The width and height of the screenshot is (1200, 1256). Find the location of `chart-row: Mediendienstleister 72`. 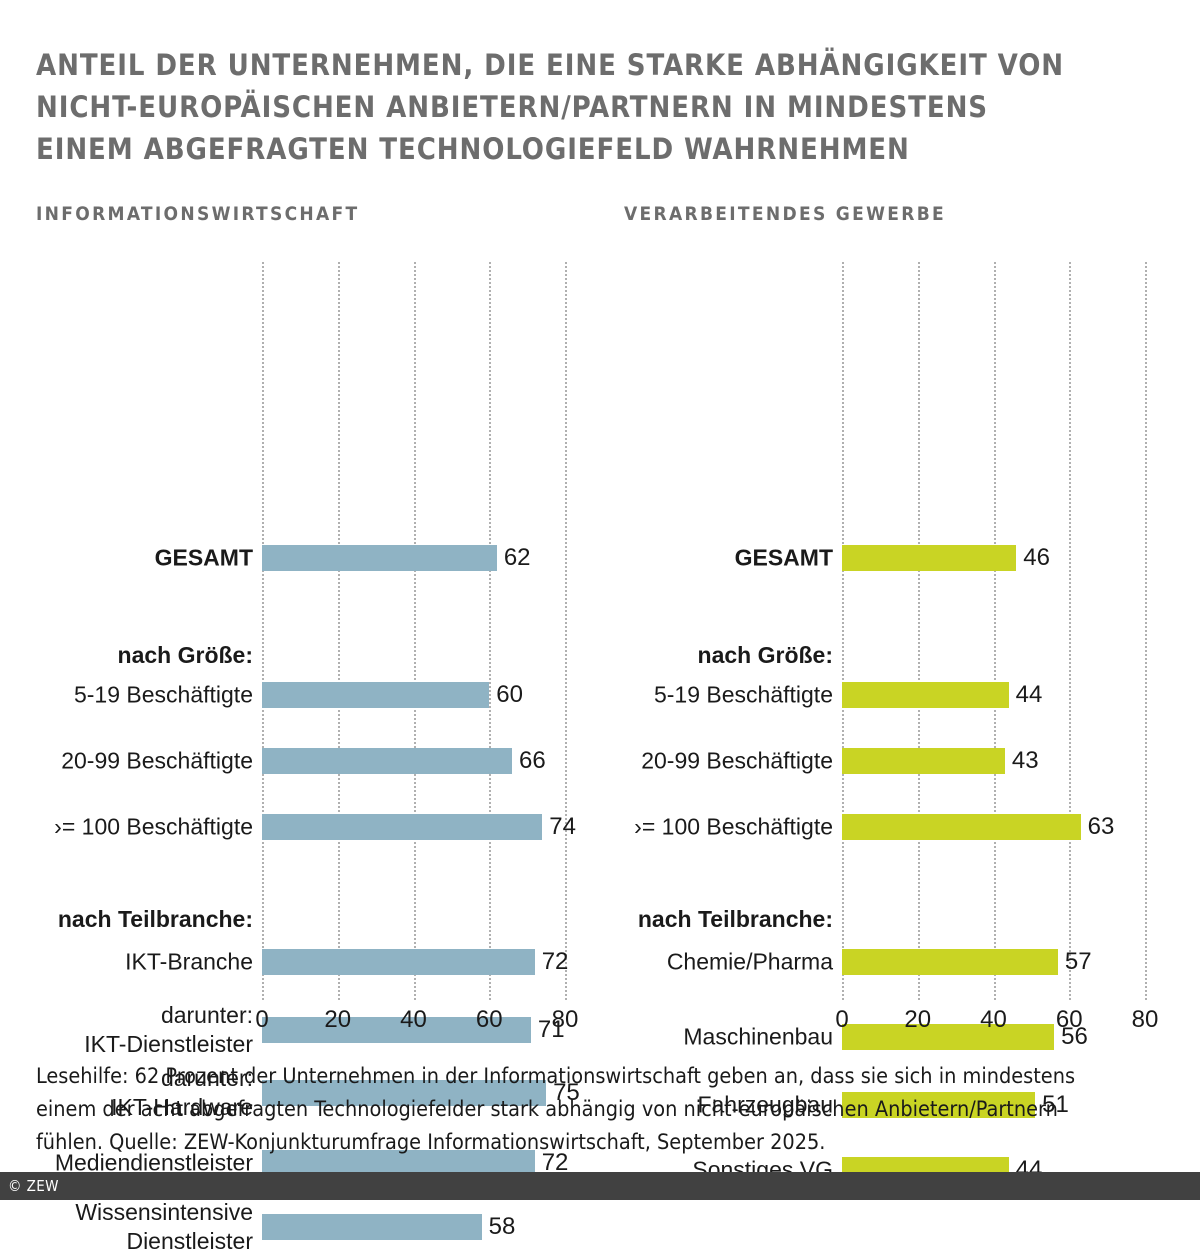

chart-row: Mediendienstleister 72 is located at coordinates (311, 1162).